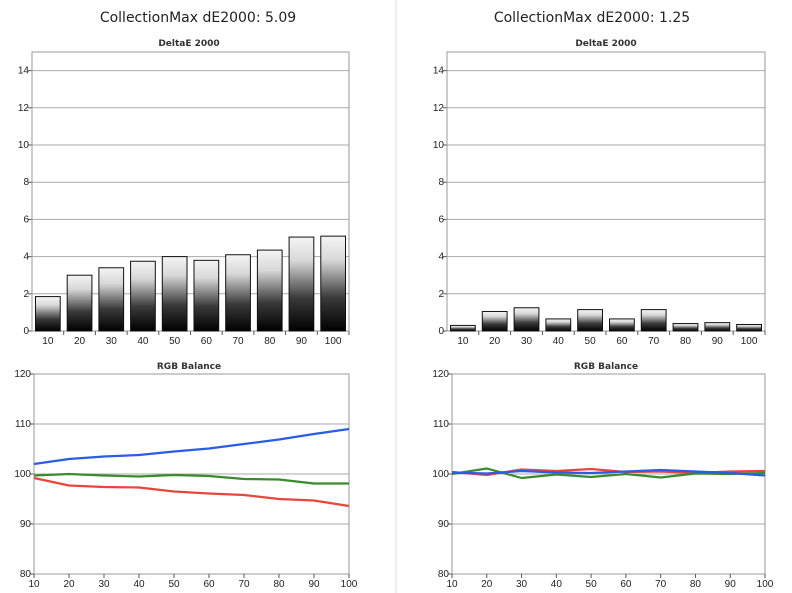 This screenshot has height=593, width=792. I want to click on series-line-left-red, so click(191, 492).